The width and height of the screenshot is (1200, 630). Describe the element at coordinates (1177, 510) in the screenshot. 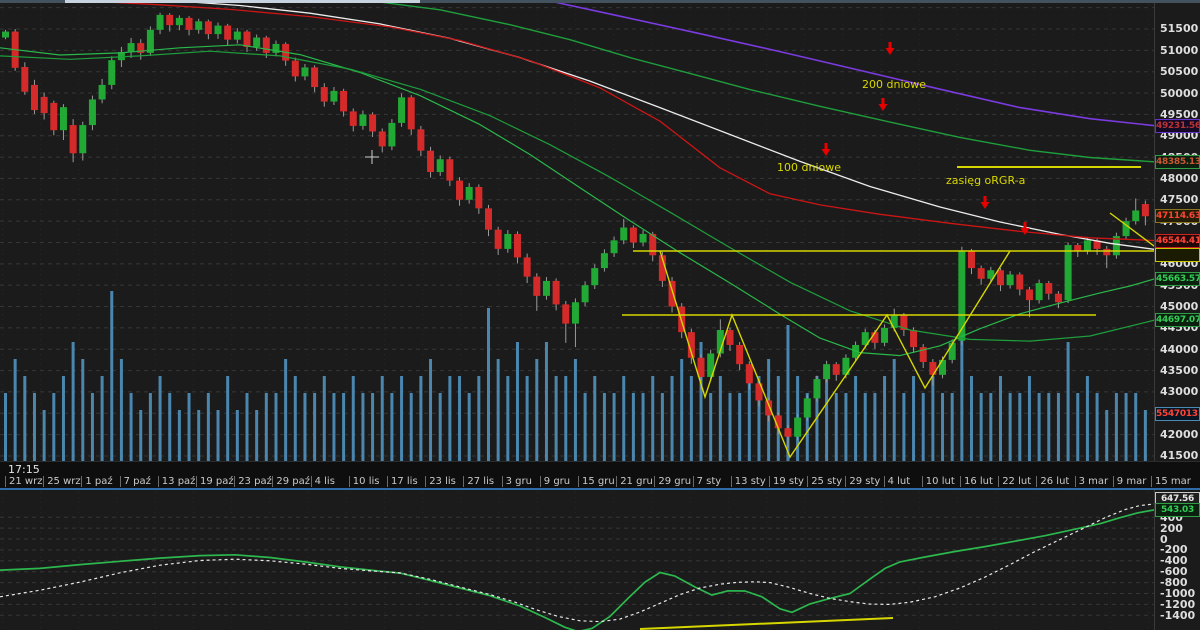

I see `axis-value-marker: 543.03` at that location.